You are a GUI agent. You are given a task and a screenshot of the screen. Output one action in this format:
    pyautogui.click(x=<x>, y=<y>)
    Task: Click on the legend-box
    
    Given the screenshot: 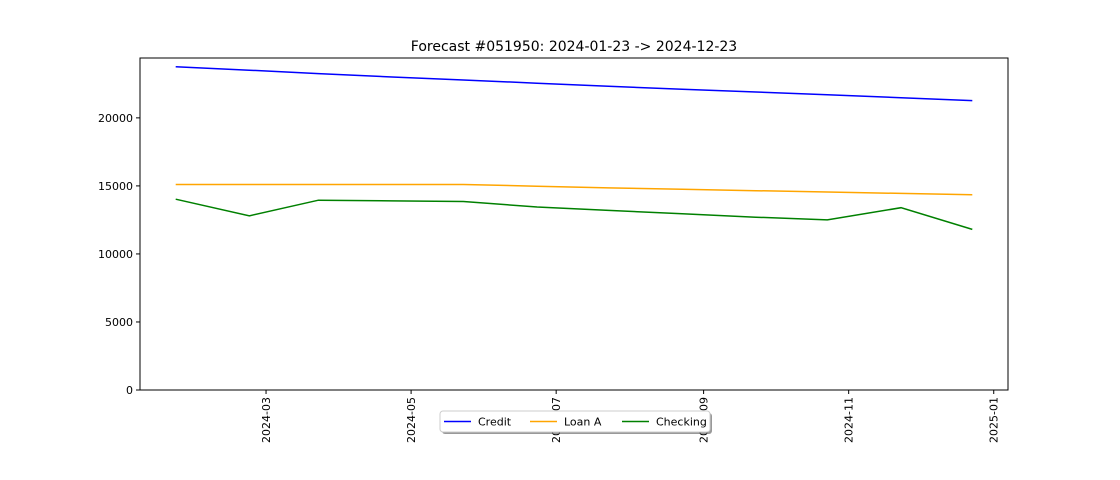 What is the action you would take?
    pyautogui.click(x=575, y=421)
    